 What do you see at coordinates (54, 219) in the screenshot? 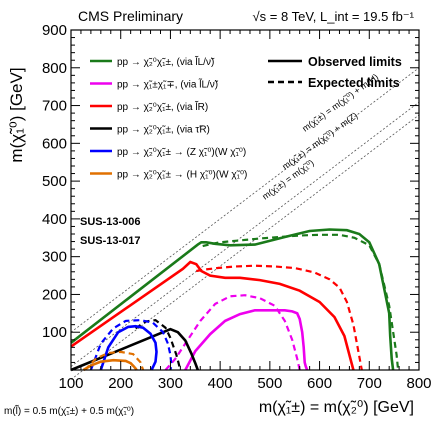
I see `y-tick-label: 400` at bounding box center [54, 219].